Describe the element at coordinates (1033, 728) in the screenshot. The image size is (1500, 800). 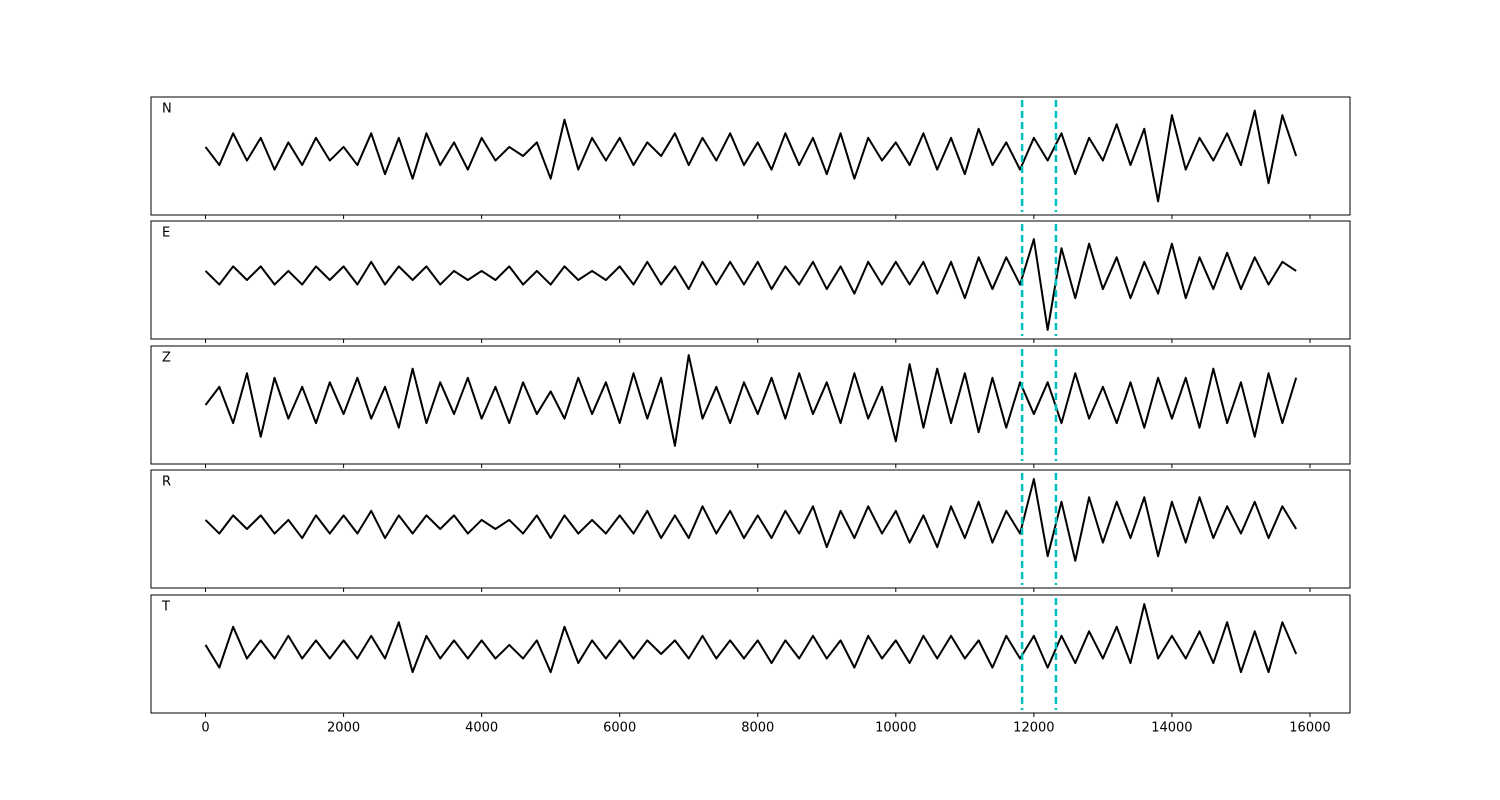
I see `x-tick-label: 12000` at that location.